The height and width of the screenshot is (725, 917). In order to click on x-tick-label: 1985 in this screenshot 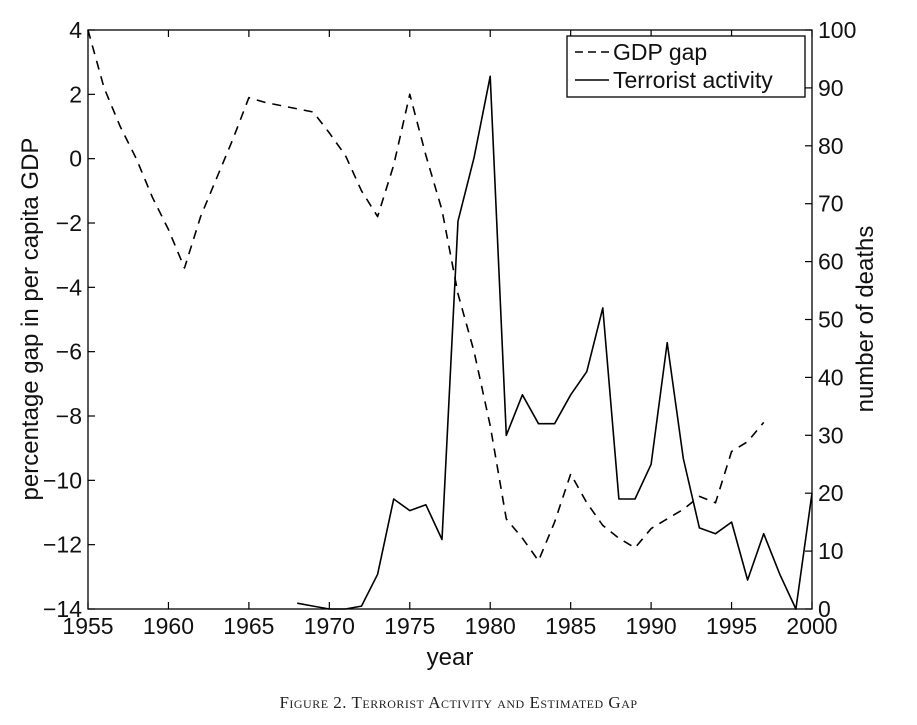, I will do `click(570, 626)`.